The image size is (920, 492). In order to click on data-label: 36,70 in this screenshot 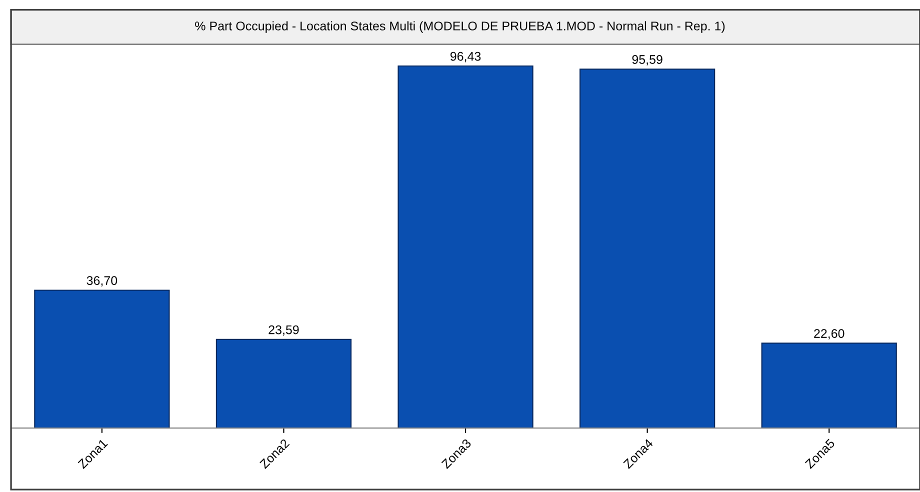, I will do `click(102, 281)`.